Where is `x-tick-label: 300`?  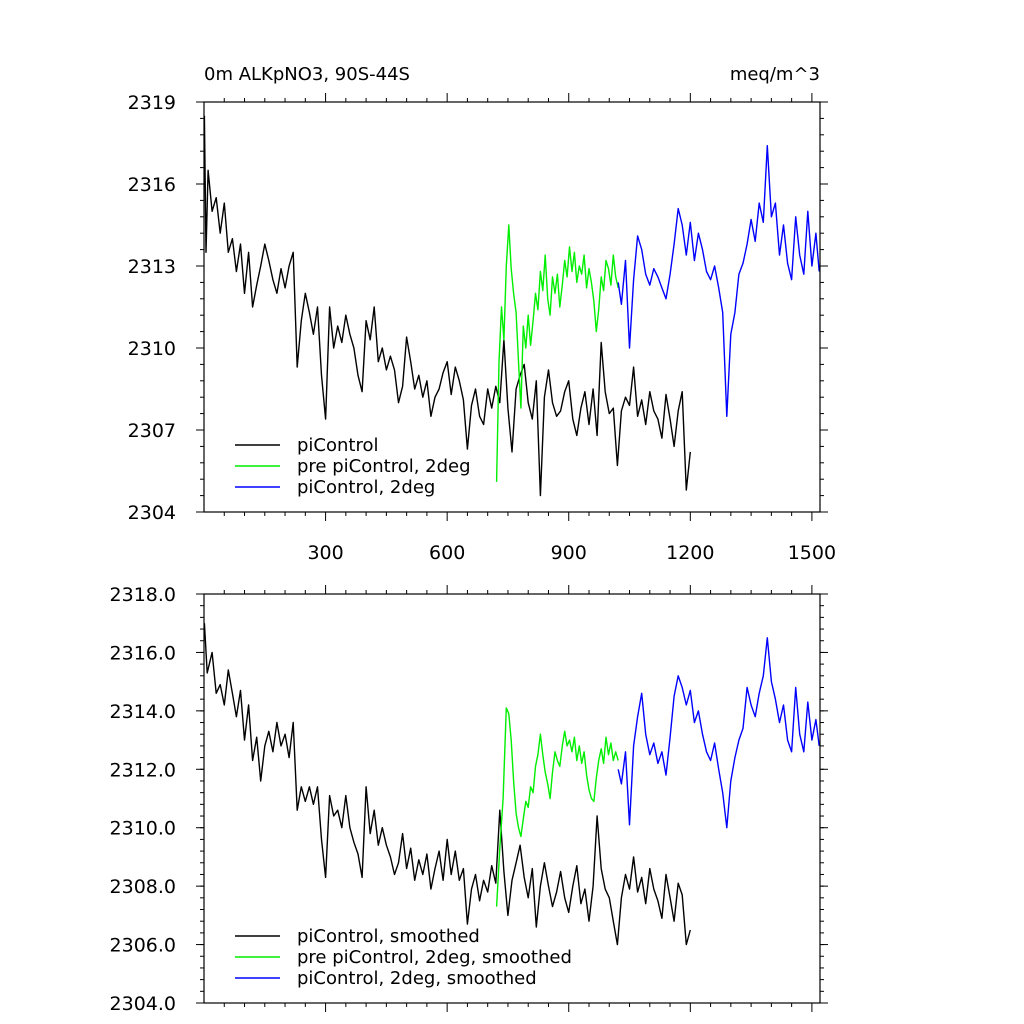 x-tick-label: 300 is located at coordinates (325, 553).